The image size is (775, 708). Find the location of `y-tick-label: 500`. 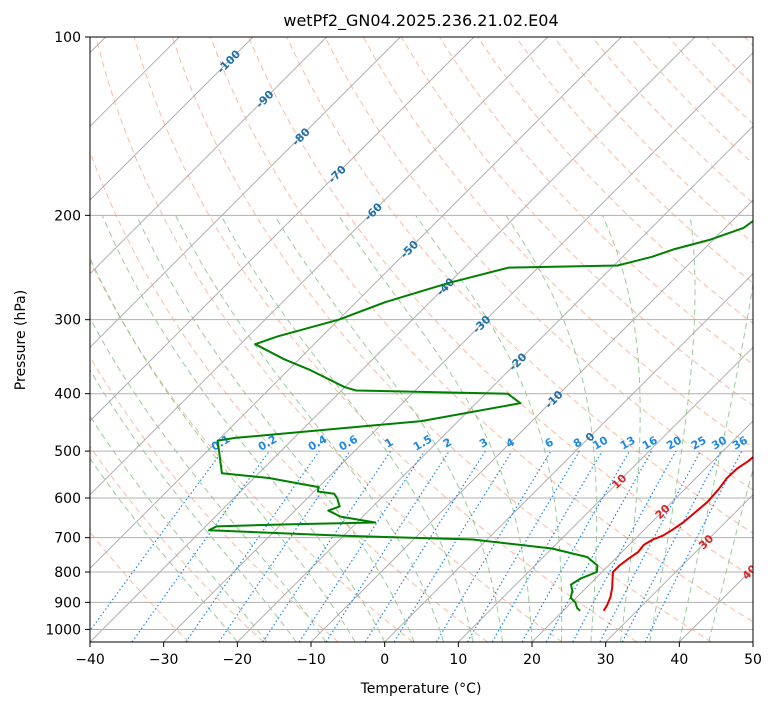

y-tick-label: 500 is located at coordinates (67, 452).